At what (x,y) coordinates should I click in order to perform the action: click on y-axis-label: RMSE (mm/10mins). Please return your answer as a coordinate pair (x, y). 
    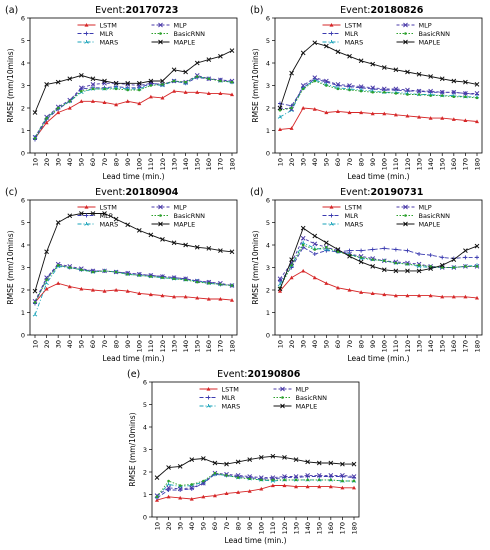
    Looking at the image, I should click on (255, 267).